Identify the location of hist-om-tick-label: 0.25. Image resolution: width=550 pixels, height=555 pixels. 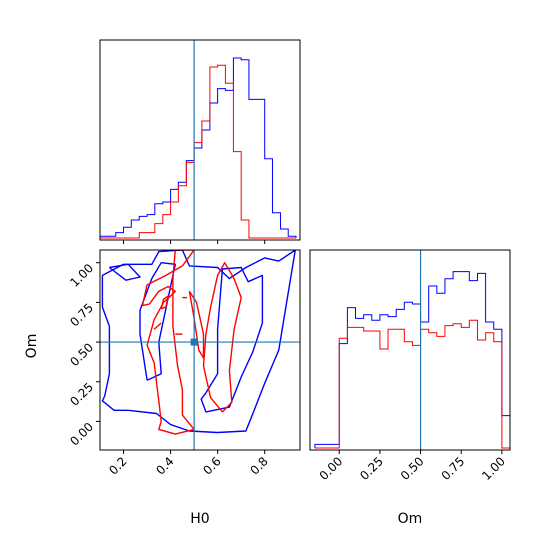
(371, 468).